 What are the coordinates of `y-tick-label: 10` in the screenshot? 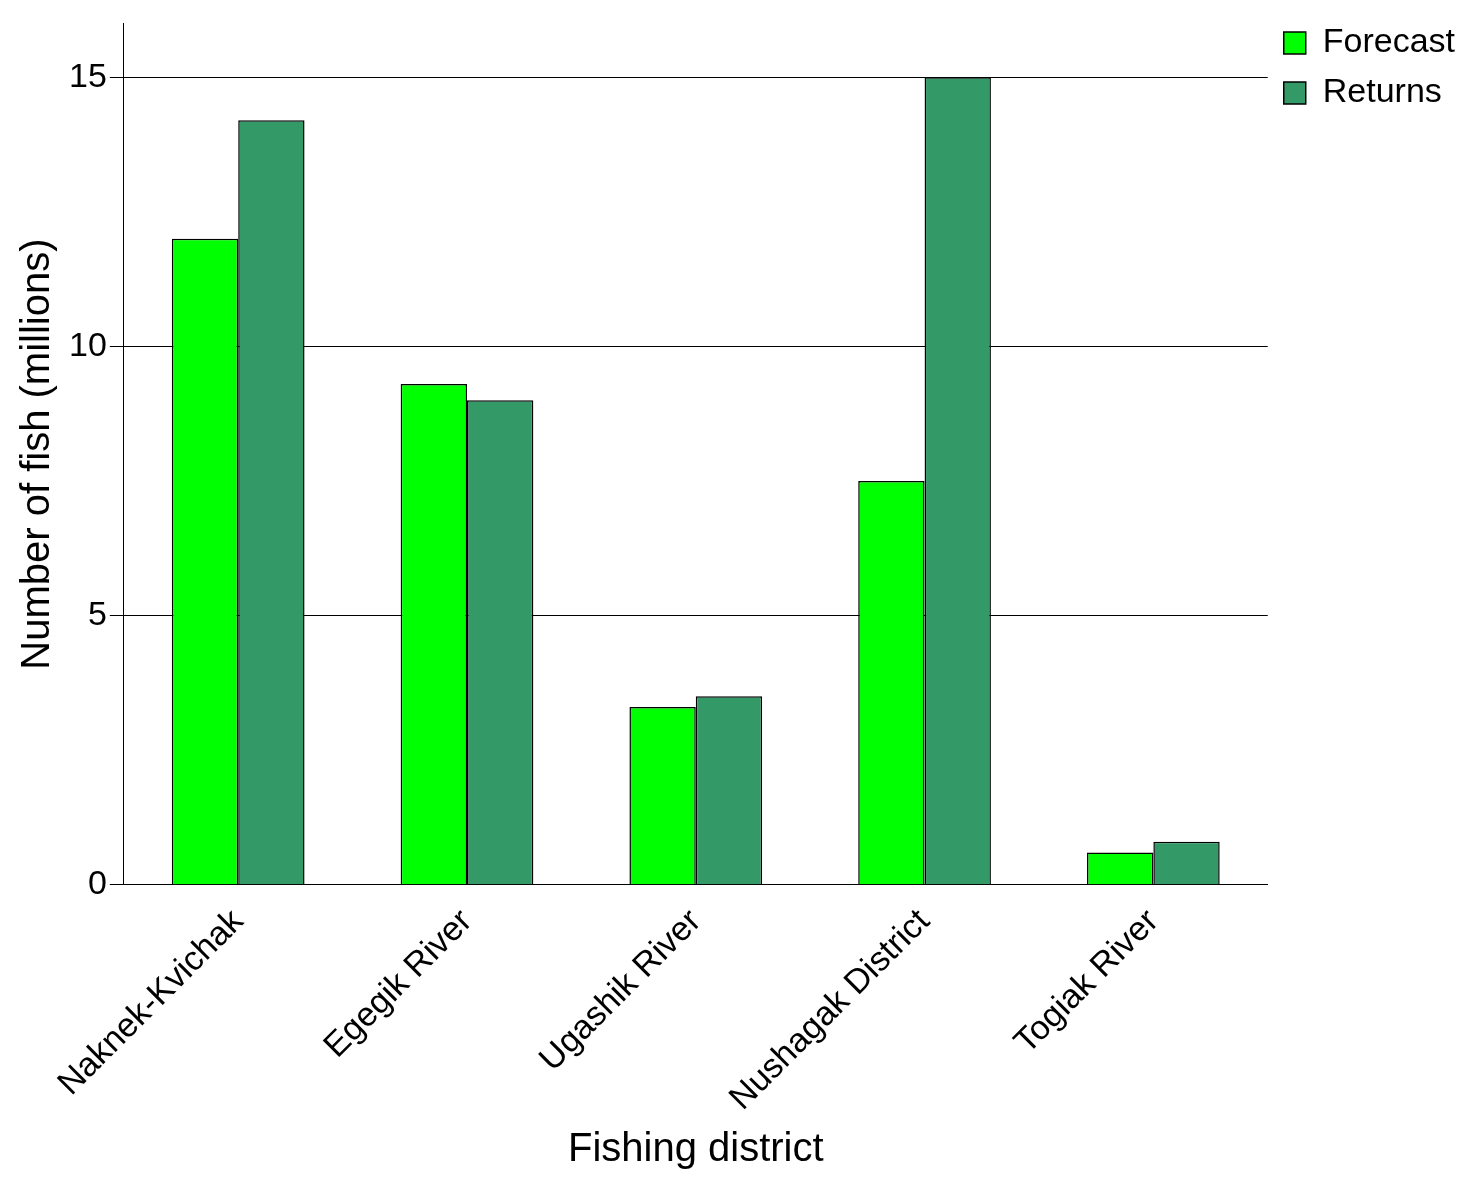 It's located at (87, 343).